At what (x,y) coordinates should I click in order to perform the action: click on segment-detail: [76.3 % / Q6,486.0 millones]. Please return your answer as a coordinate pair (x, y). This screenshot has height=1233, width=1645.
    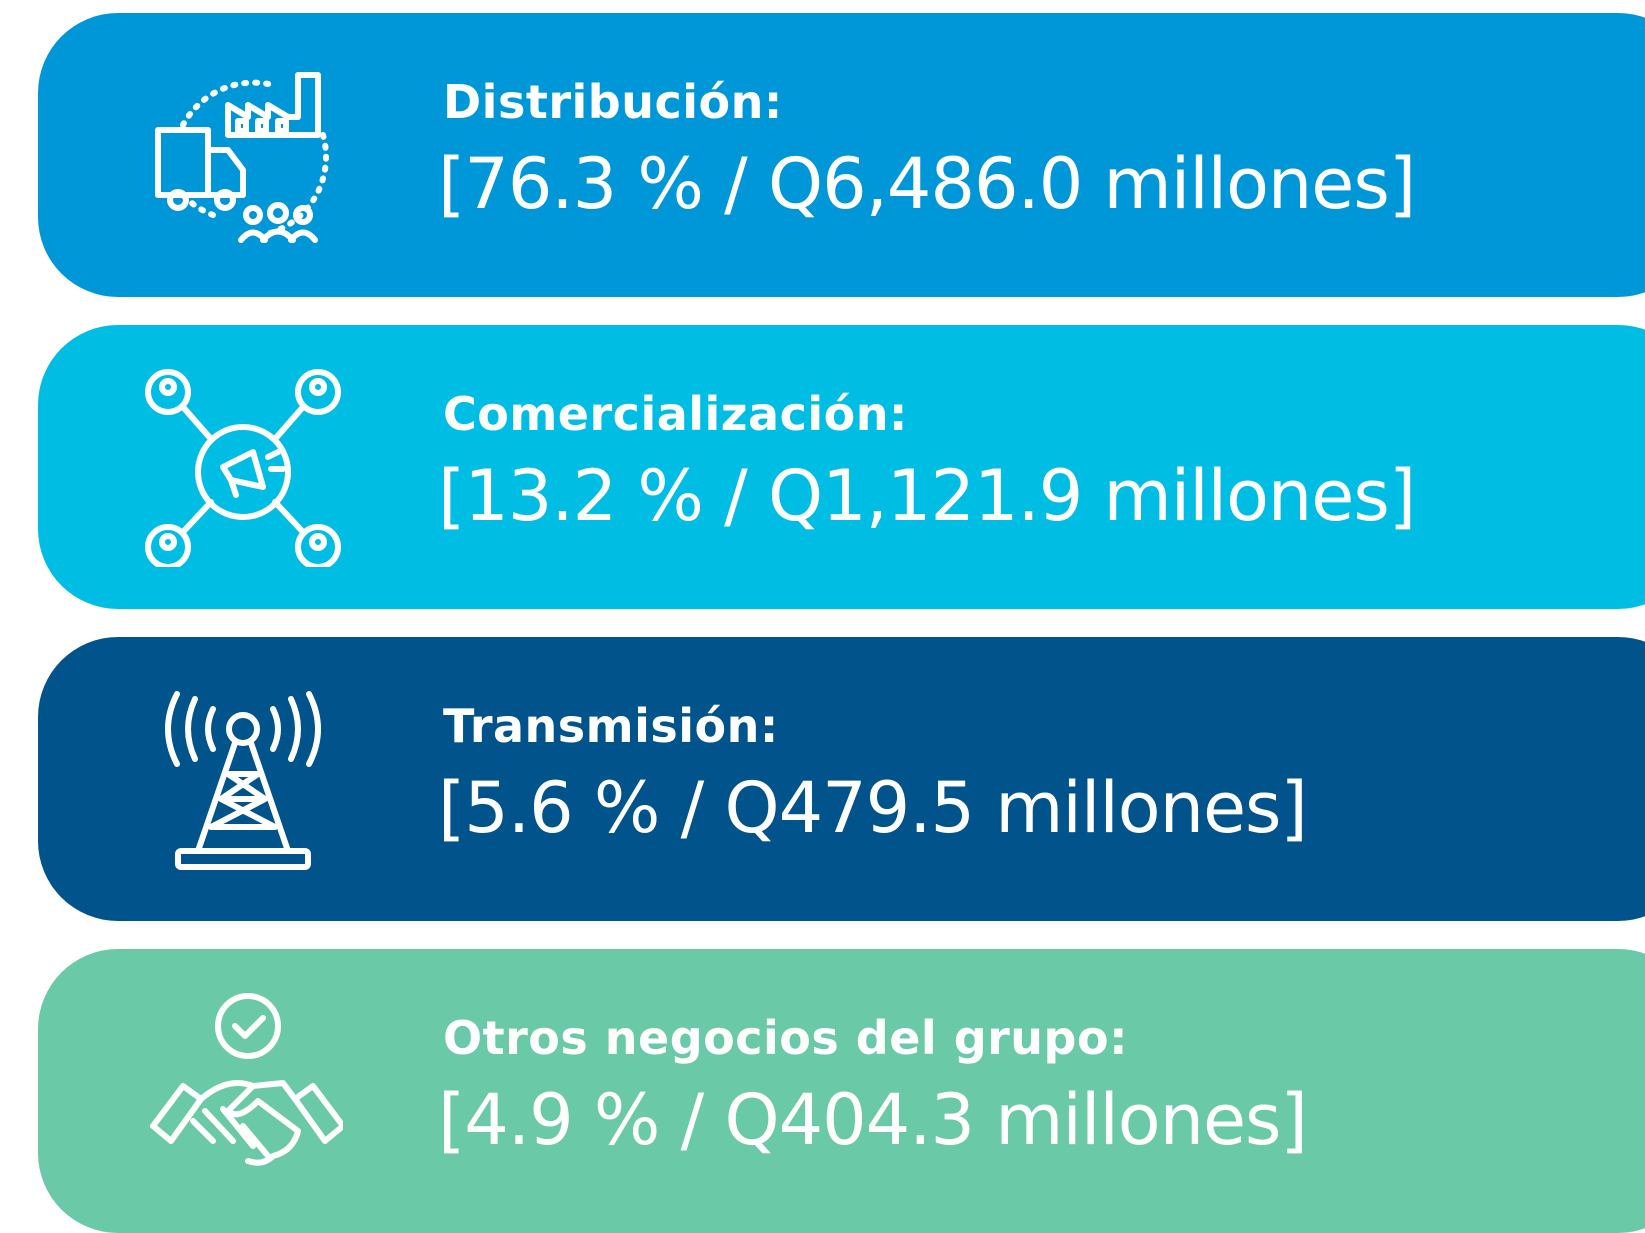
    Looking at the image, I should click on (927, 184).